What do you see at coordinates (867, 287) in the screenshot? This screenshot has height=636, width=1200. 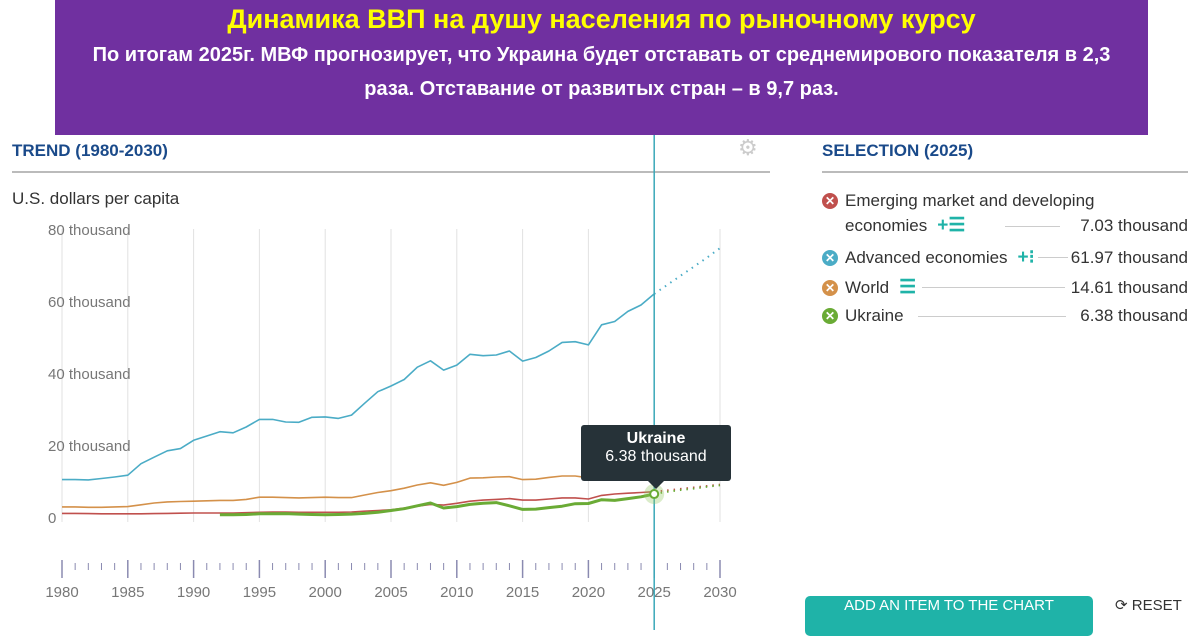 I see `legend-label: World` at bounding box center [867, 287].